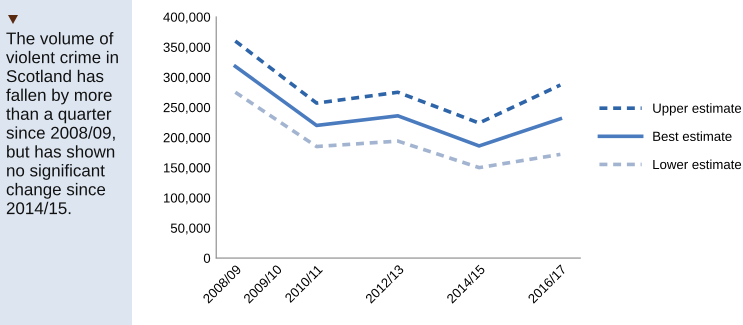 The image size is (743, 325). I want to click on y-tick-label: 250,000, so click(187, 108).